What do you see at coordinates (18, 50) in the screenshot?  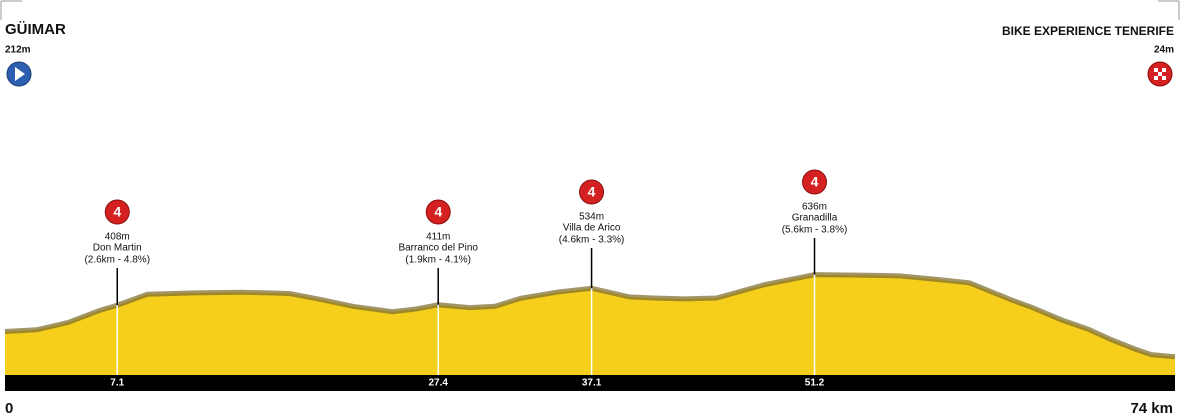 I see `start-altitude: 212m` at bounding box center [18, 50].